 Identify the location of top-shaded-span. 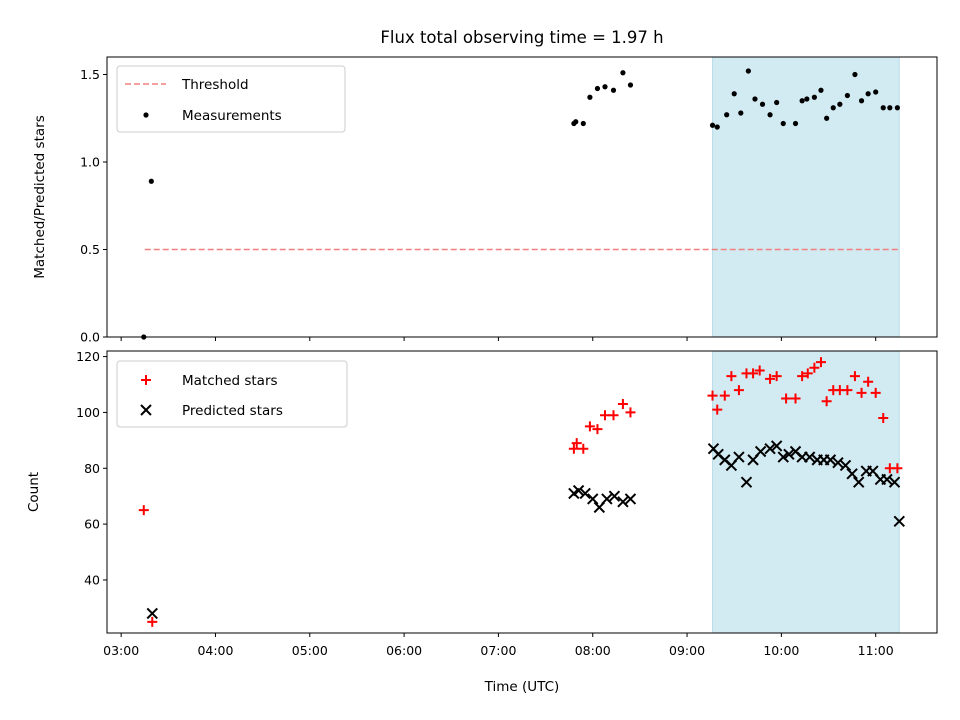
(806, 197).